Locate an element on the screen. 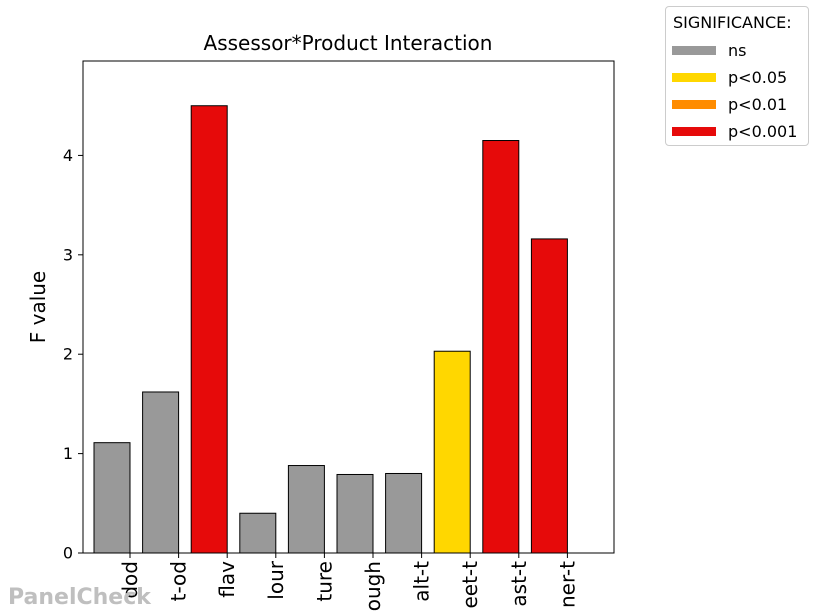 The image size is (819, 614). bar-ough is located at coordinates (355, 513).